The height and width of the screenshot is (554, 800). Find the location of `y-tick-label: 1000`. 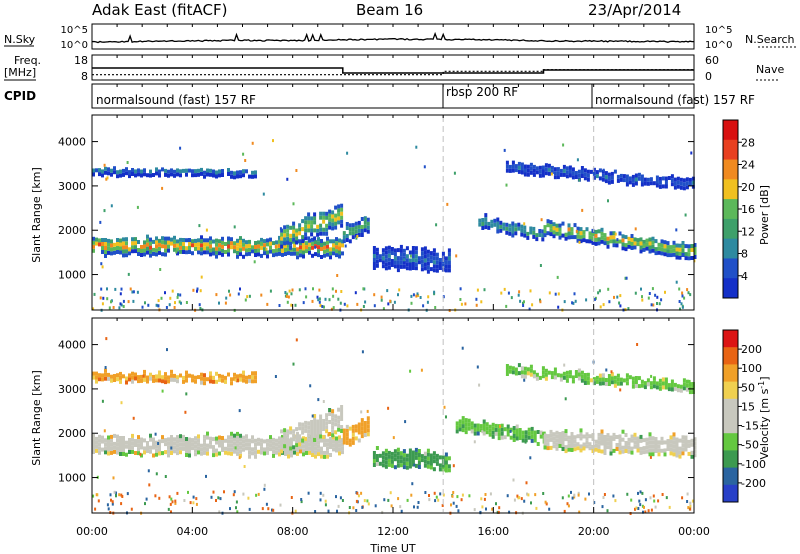

y-tick-label: 1000 is located at coordinates (72, 478).